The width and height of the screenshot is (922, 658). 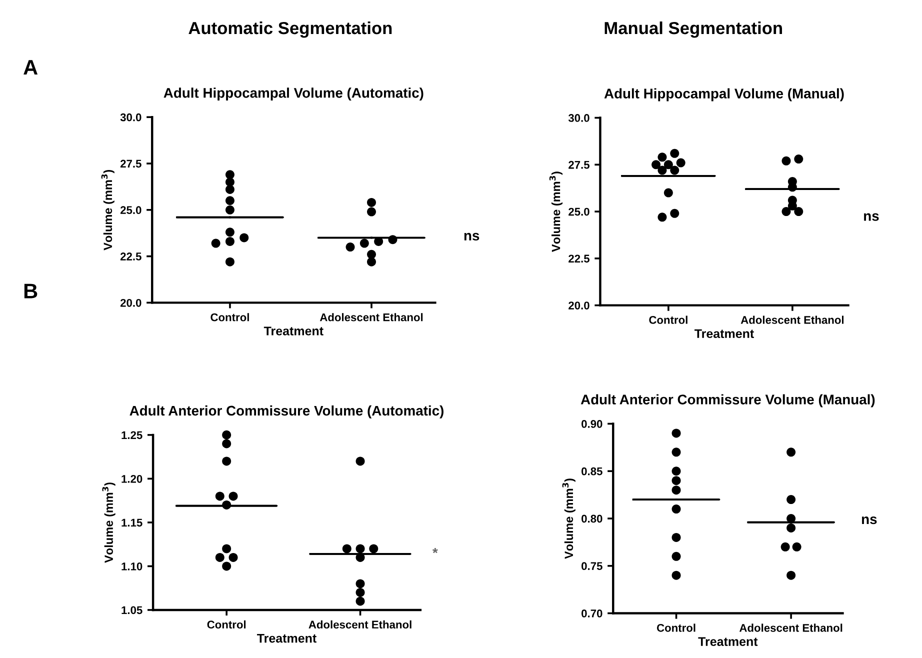 What do you see at coordinates (132, 478) in the screenshot?
I see `y-tick-label: 1.20` at bounding box center [132, 478].